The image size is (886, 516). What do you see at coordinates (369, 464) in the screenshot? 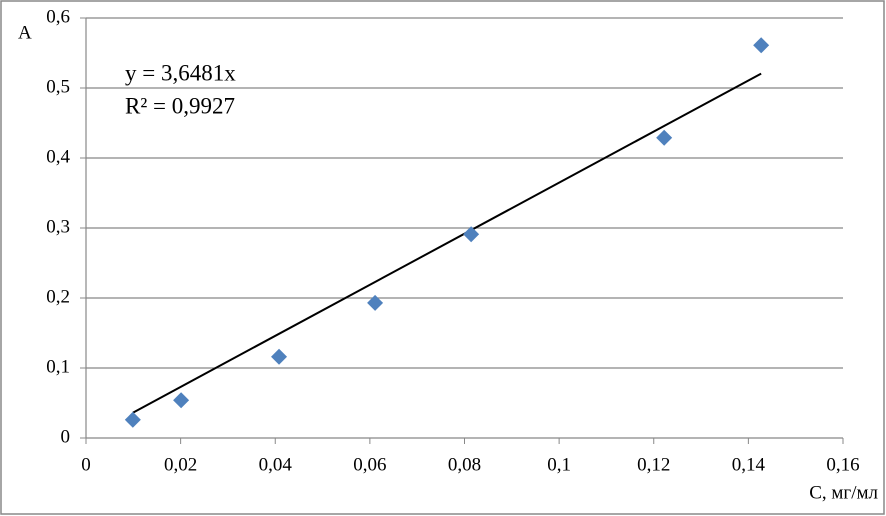
I see `x-tick-label: 0,06` at bounding box center [369, 464].